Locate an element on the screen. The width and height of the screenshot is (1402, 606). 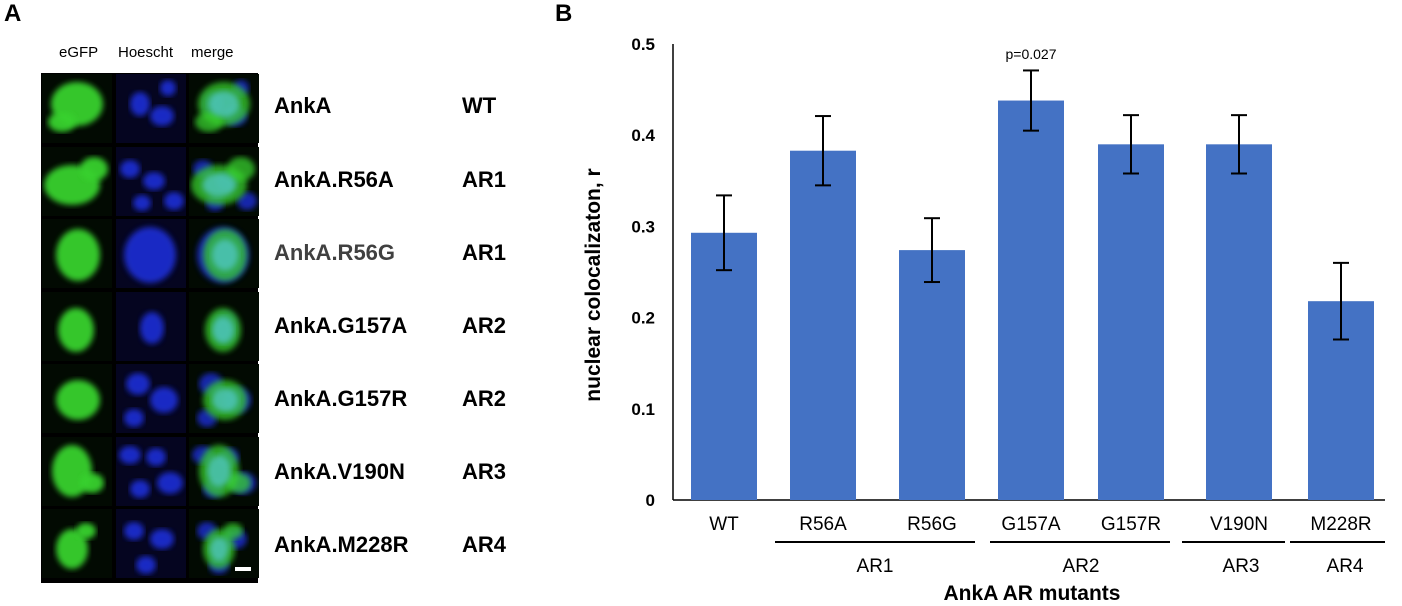
significance-annotation: p=0.027 is located at coordinates (1031, 54).